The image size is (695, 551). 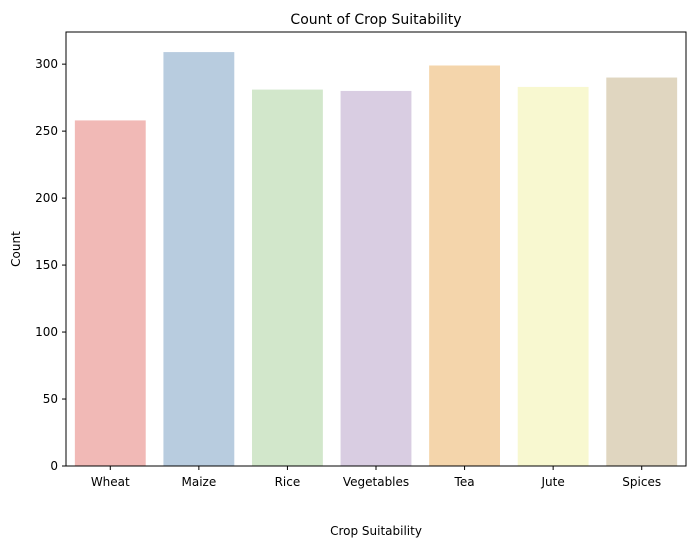 What do you see at coordinates (46, 131) in the screenshot?
I see `y-tick-label: 250` at bounding box center [46, 131].